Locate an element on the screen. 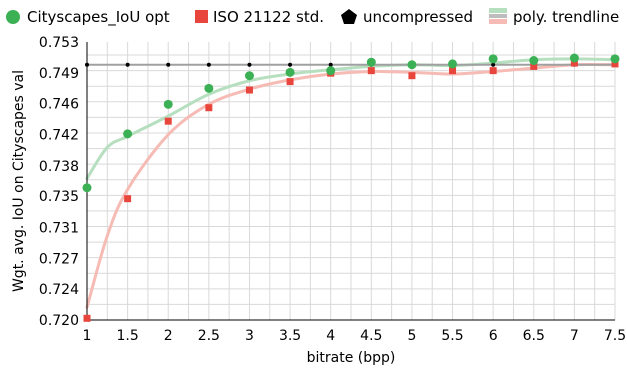 The width and height of the screenshot is (627, 369). x-tick-label: 7 is located at coordinates (574, 336).